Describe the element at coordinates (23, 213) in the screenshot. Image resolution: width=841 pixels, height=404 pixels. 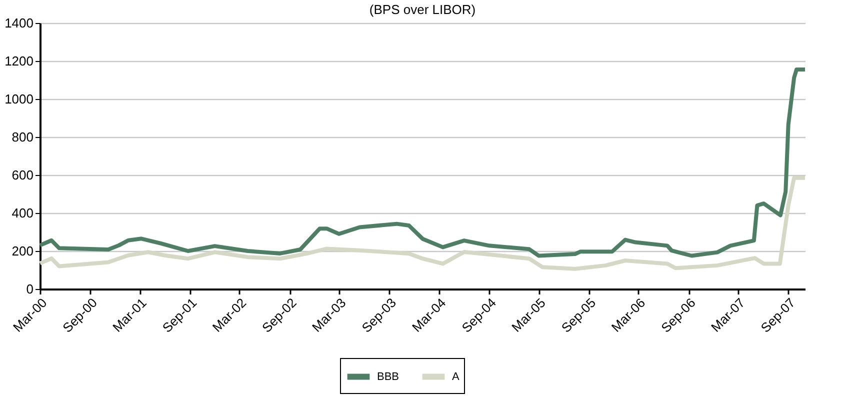
I see `y-tick-label: 400` at that location.